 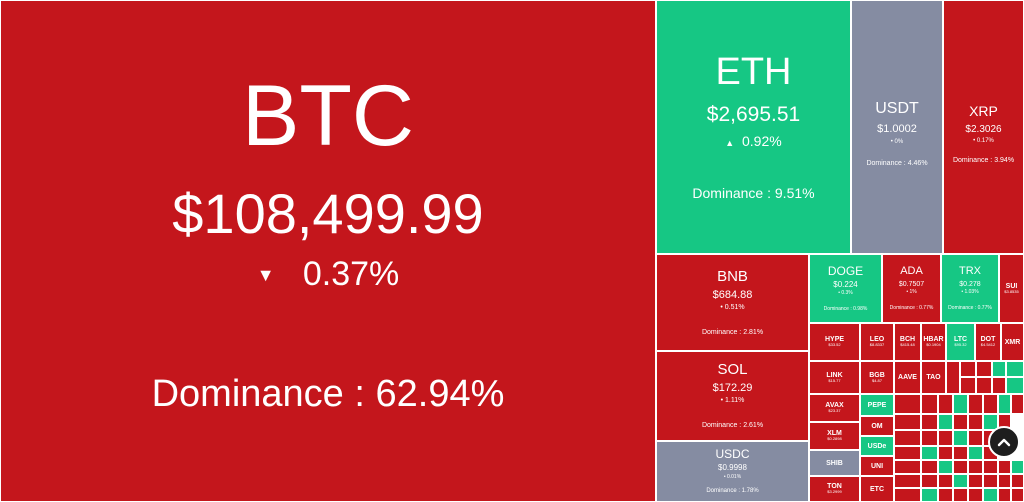 I want to click on tile-xlm: XLM $0.2898, so click(x=834, y=436).